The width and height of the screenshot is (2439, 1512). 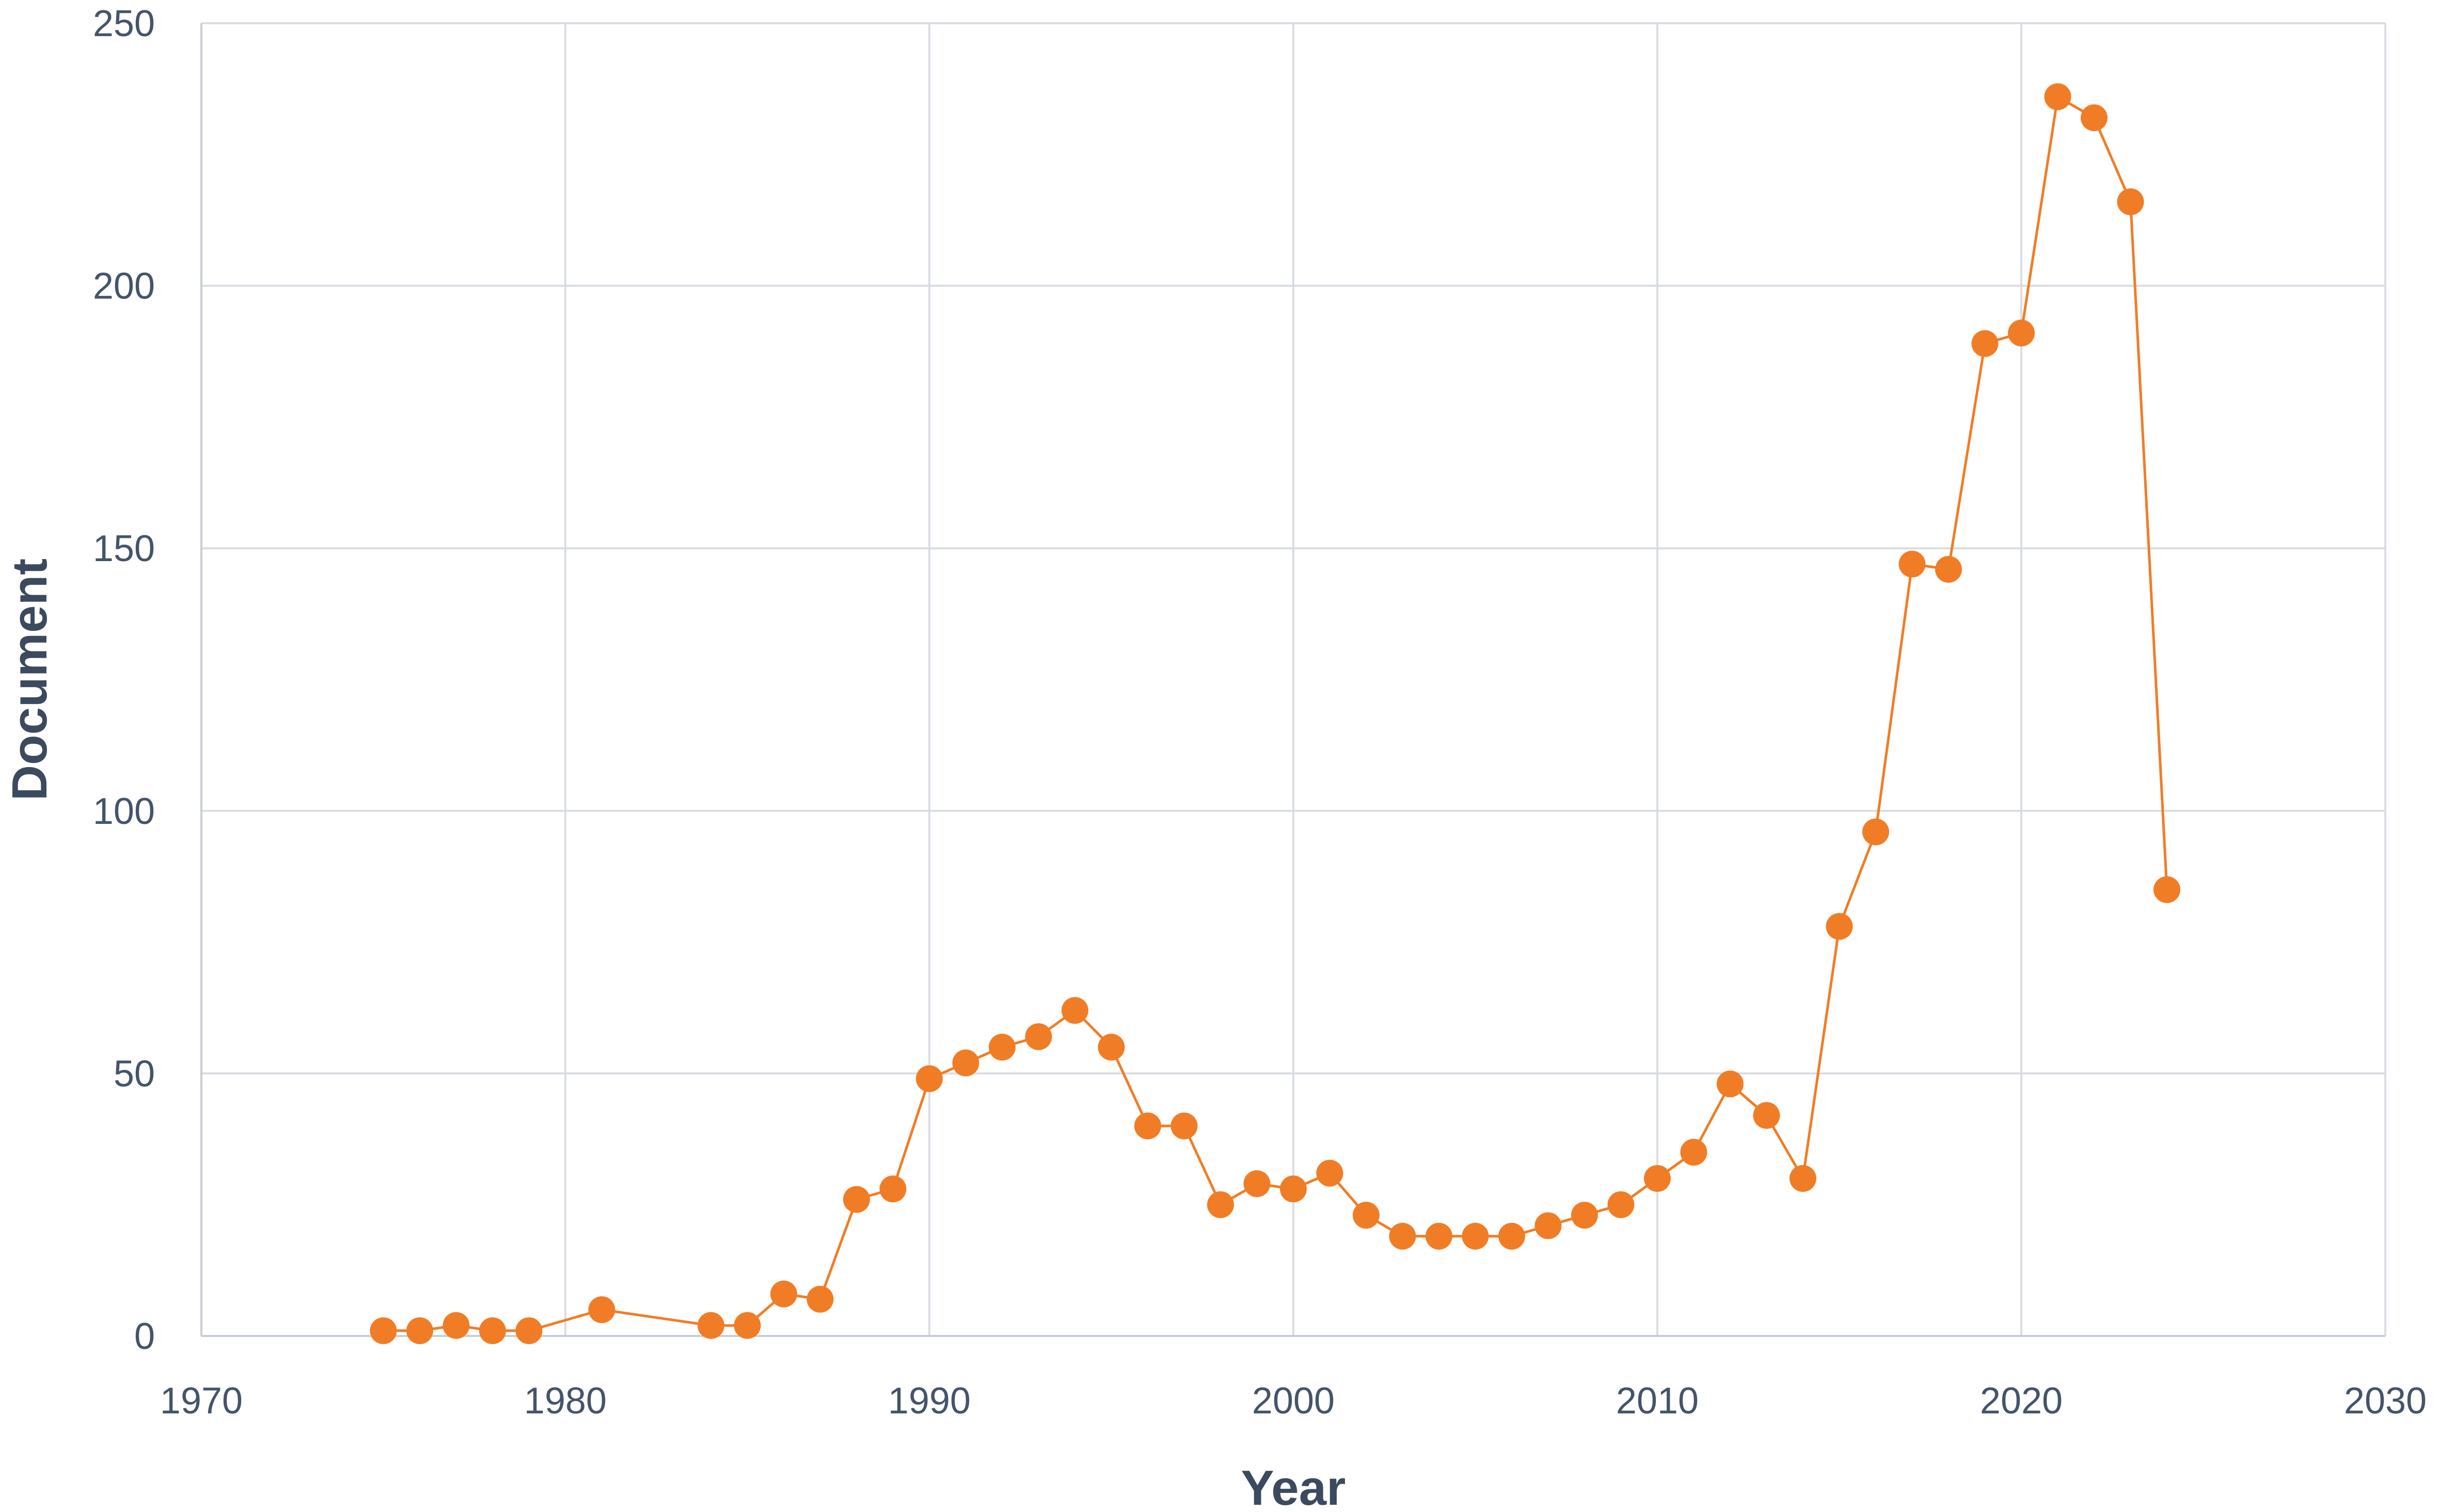 I want to click on y-tick-label: 0, so click(x=144, y=1337).